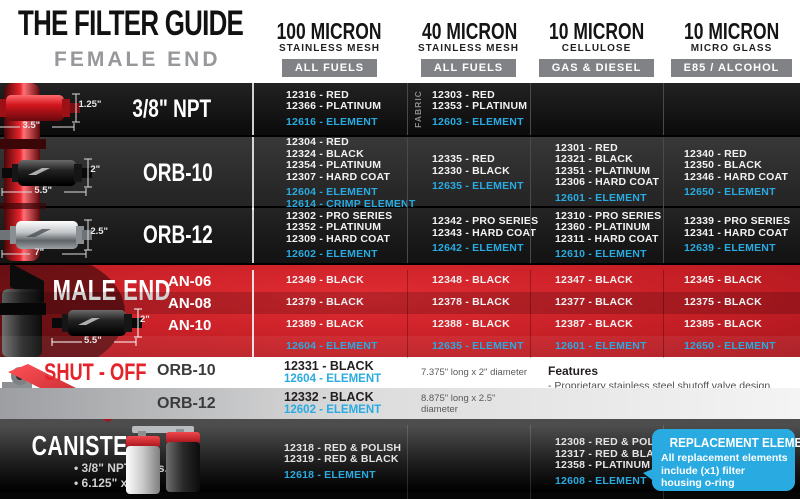 The height and width of the screenshot is (499, 800). What do you see at coordinates (317, 142) in the screenshot?
I see `part-number: 12304 - RED` at bounding box center [317, 142].